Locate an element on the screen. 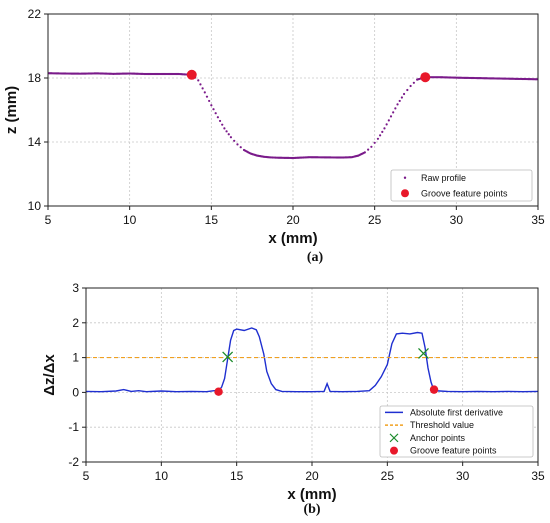 The height and width of the screenshot is (523, 550). legend-entry: Raw profile is located at coordinates (443, 178).